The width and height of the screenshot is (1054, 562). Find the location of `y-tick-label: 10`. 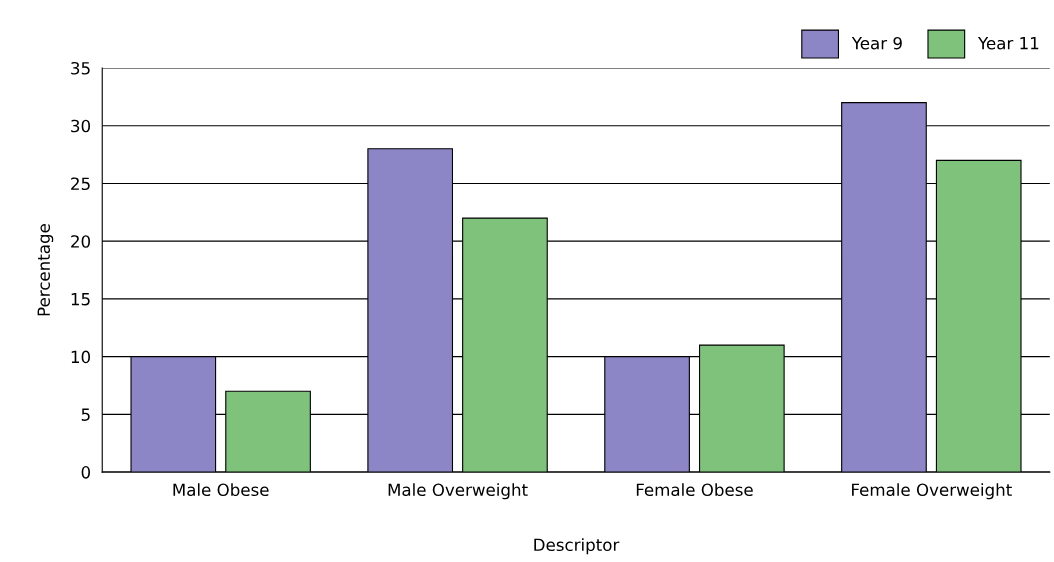

y-tick-label: 10 is located at coordinates (81, 357).